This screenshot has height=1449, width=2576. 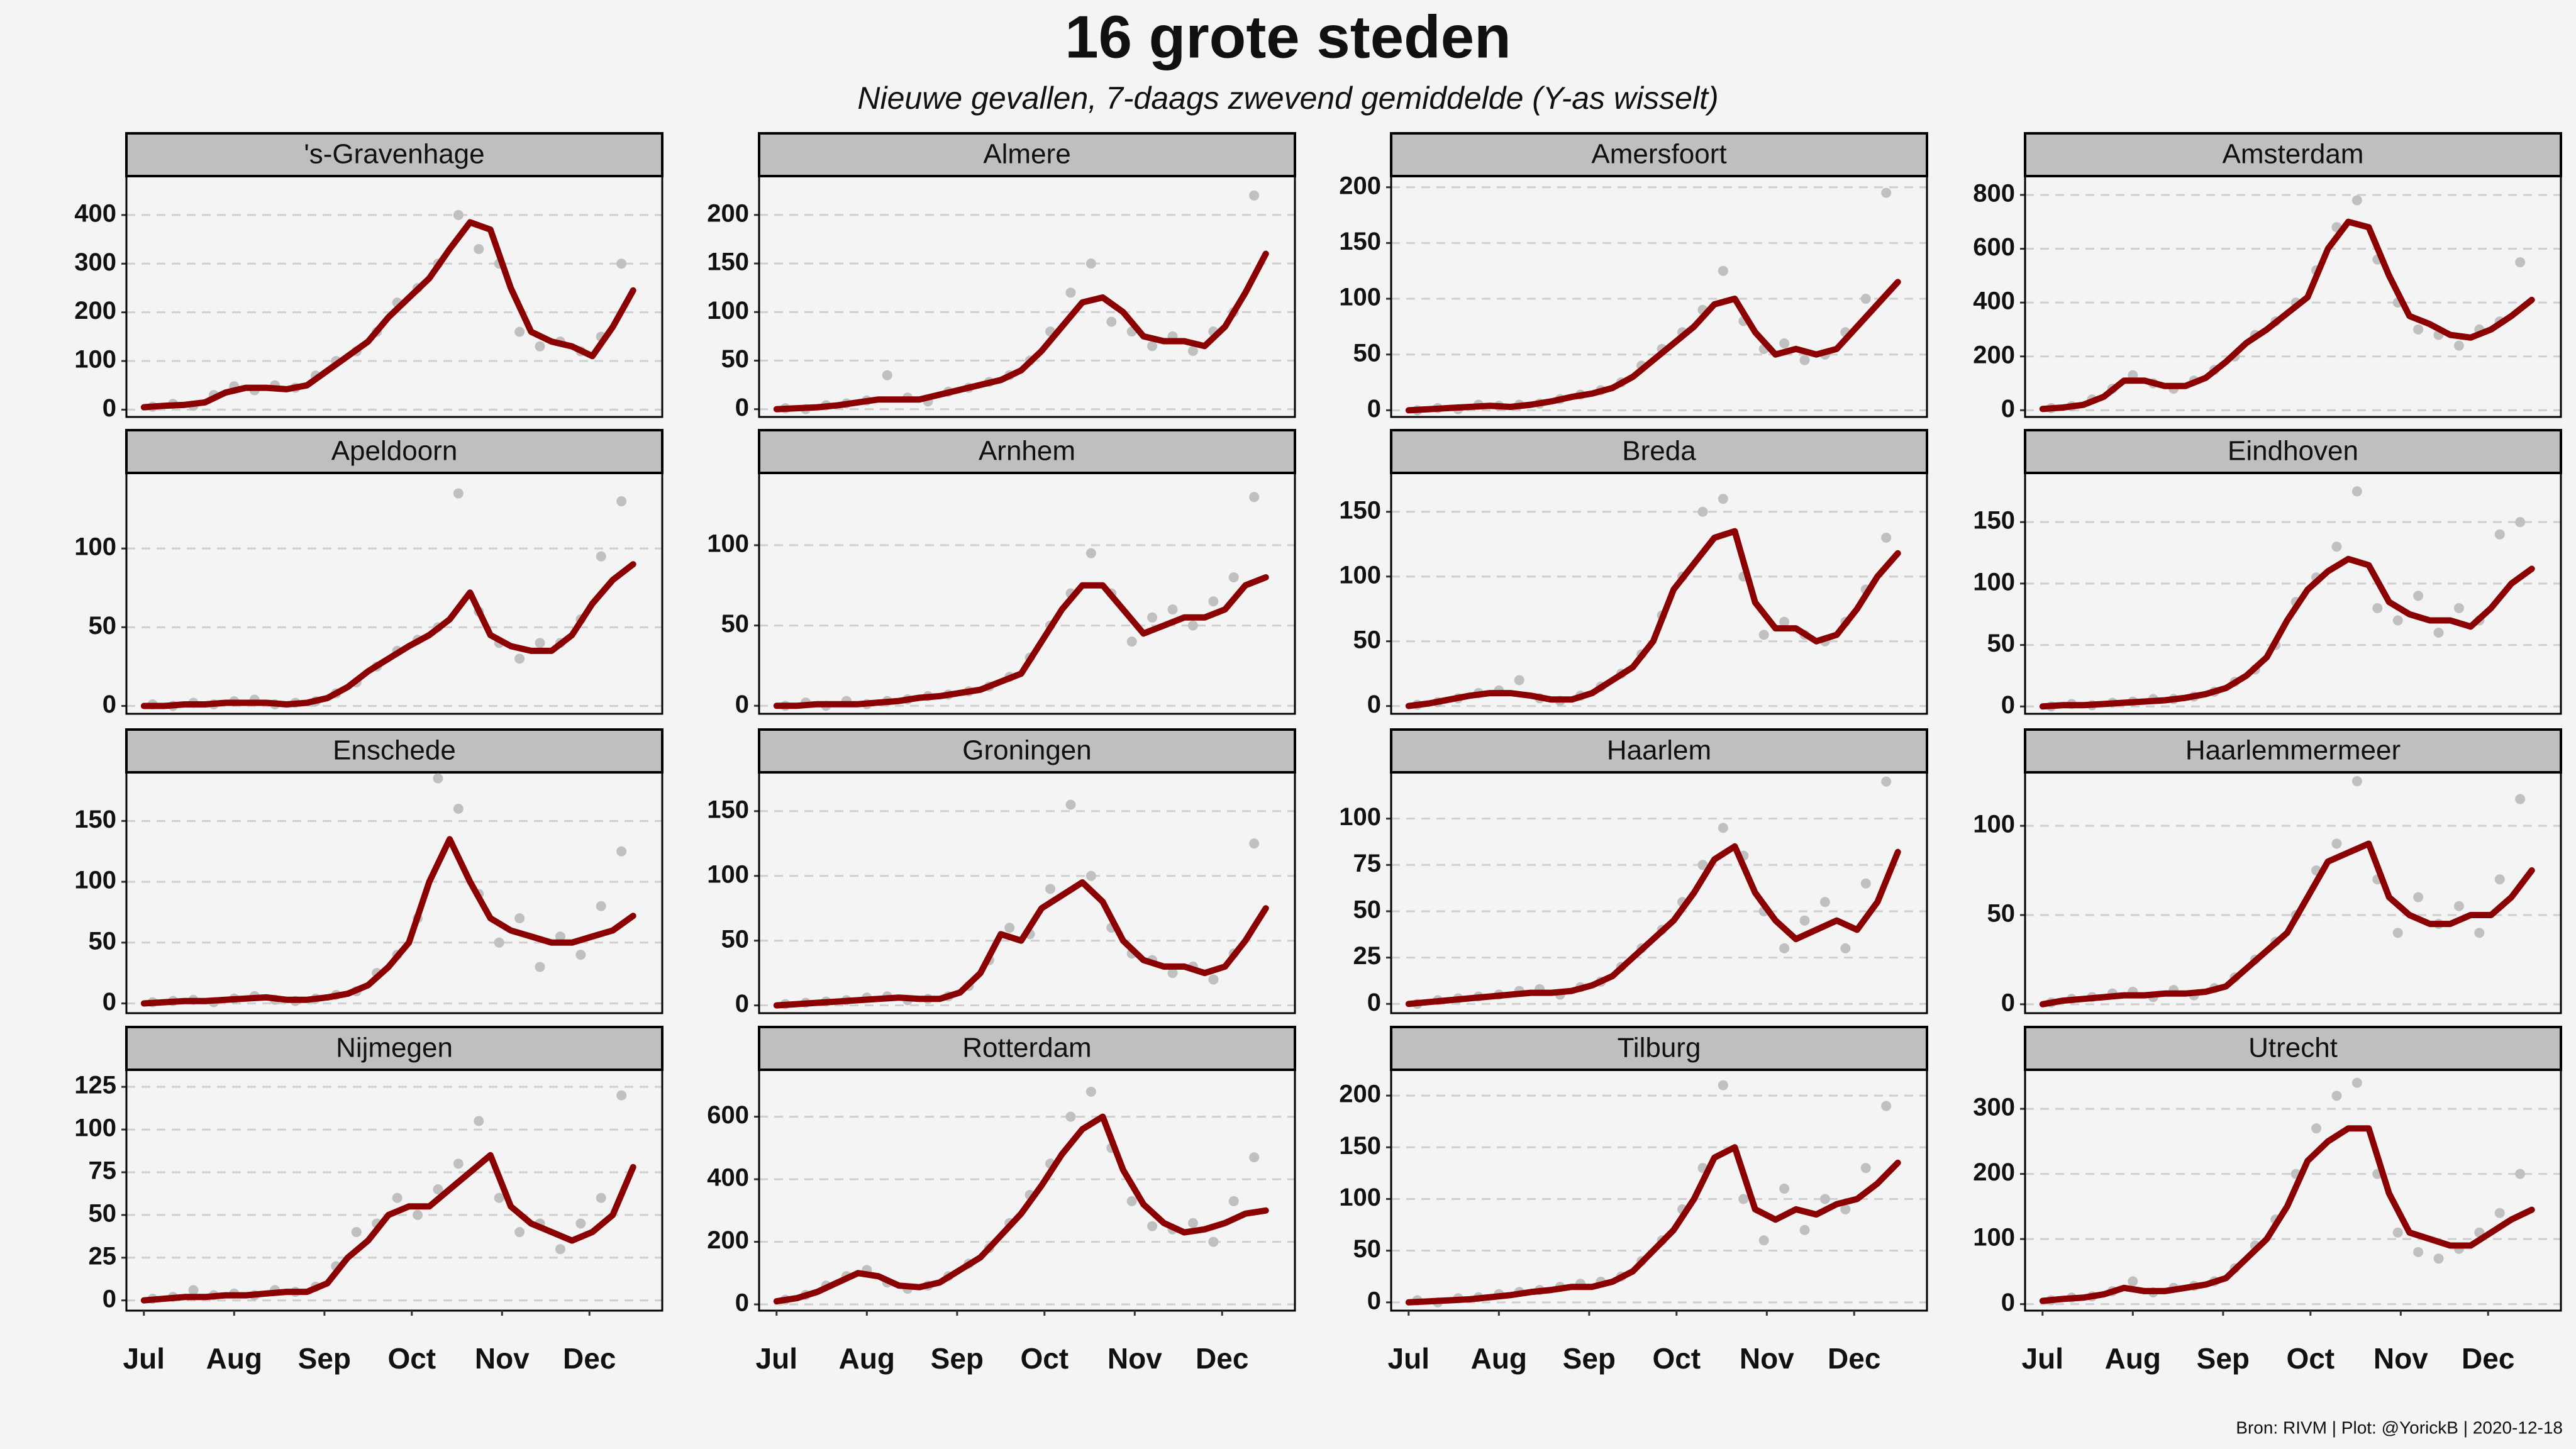 What do you see at coordinates (394, 750) in the screenshot?
I see `panel-title: Enschede` at bounding box center [394, 750].